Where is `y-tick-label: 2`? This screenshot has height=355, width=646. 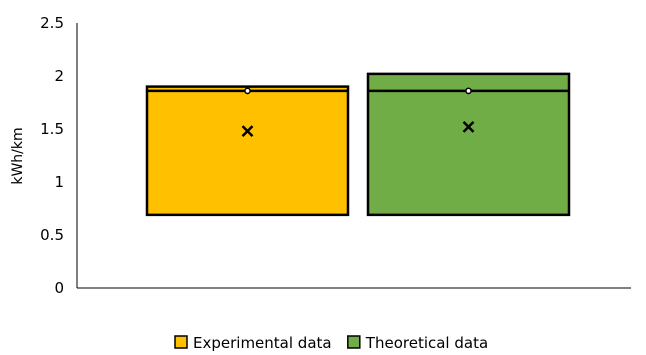 y-tick-label: 2 is located at coordinates (59, 76).